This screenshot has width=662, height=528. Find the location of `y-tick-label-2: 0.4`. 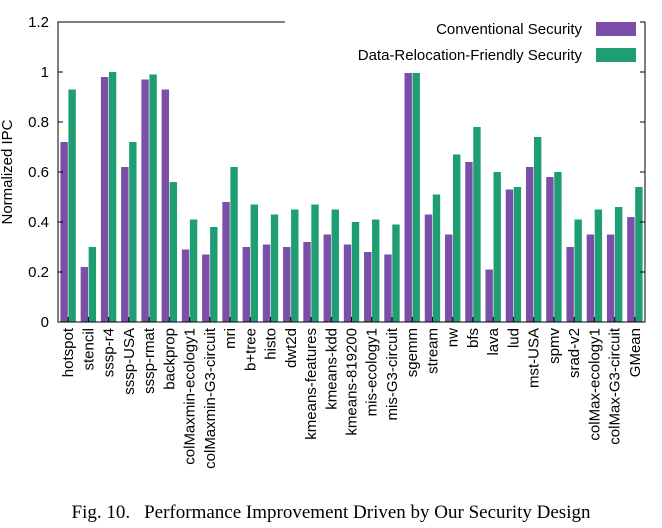

y-tick-label-2: 0.4 is located at coordinates (38, 222).